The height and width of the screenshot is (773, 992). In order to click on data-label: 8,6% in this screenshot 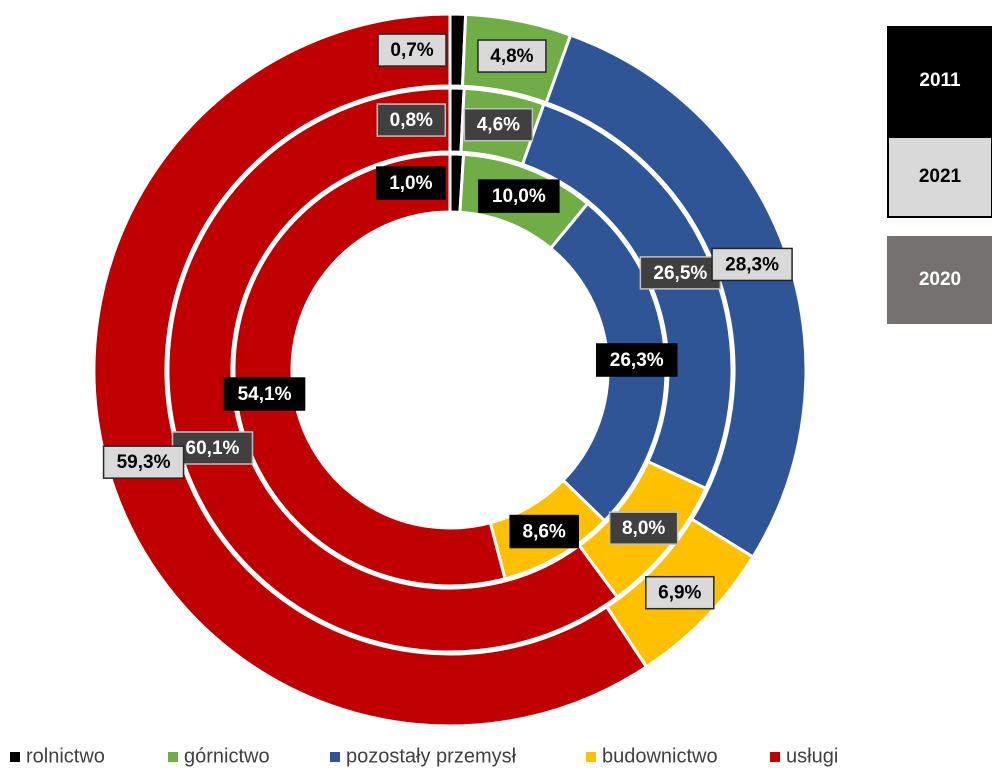, I will do `click(544, 532)`.